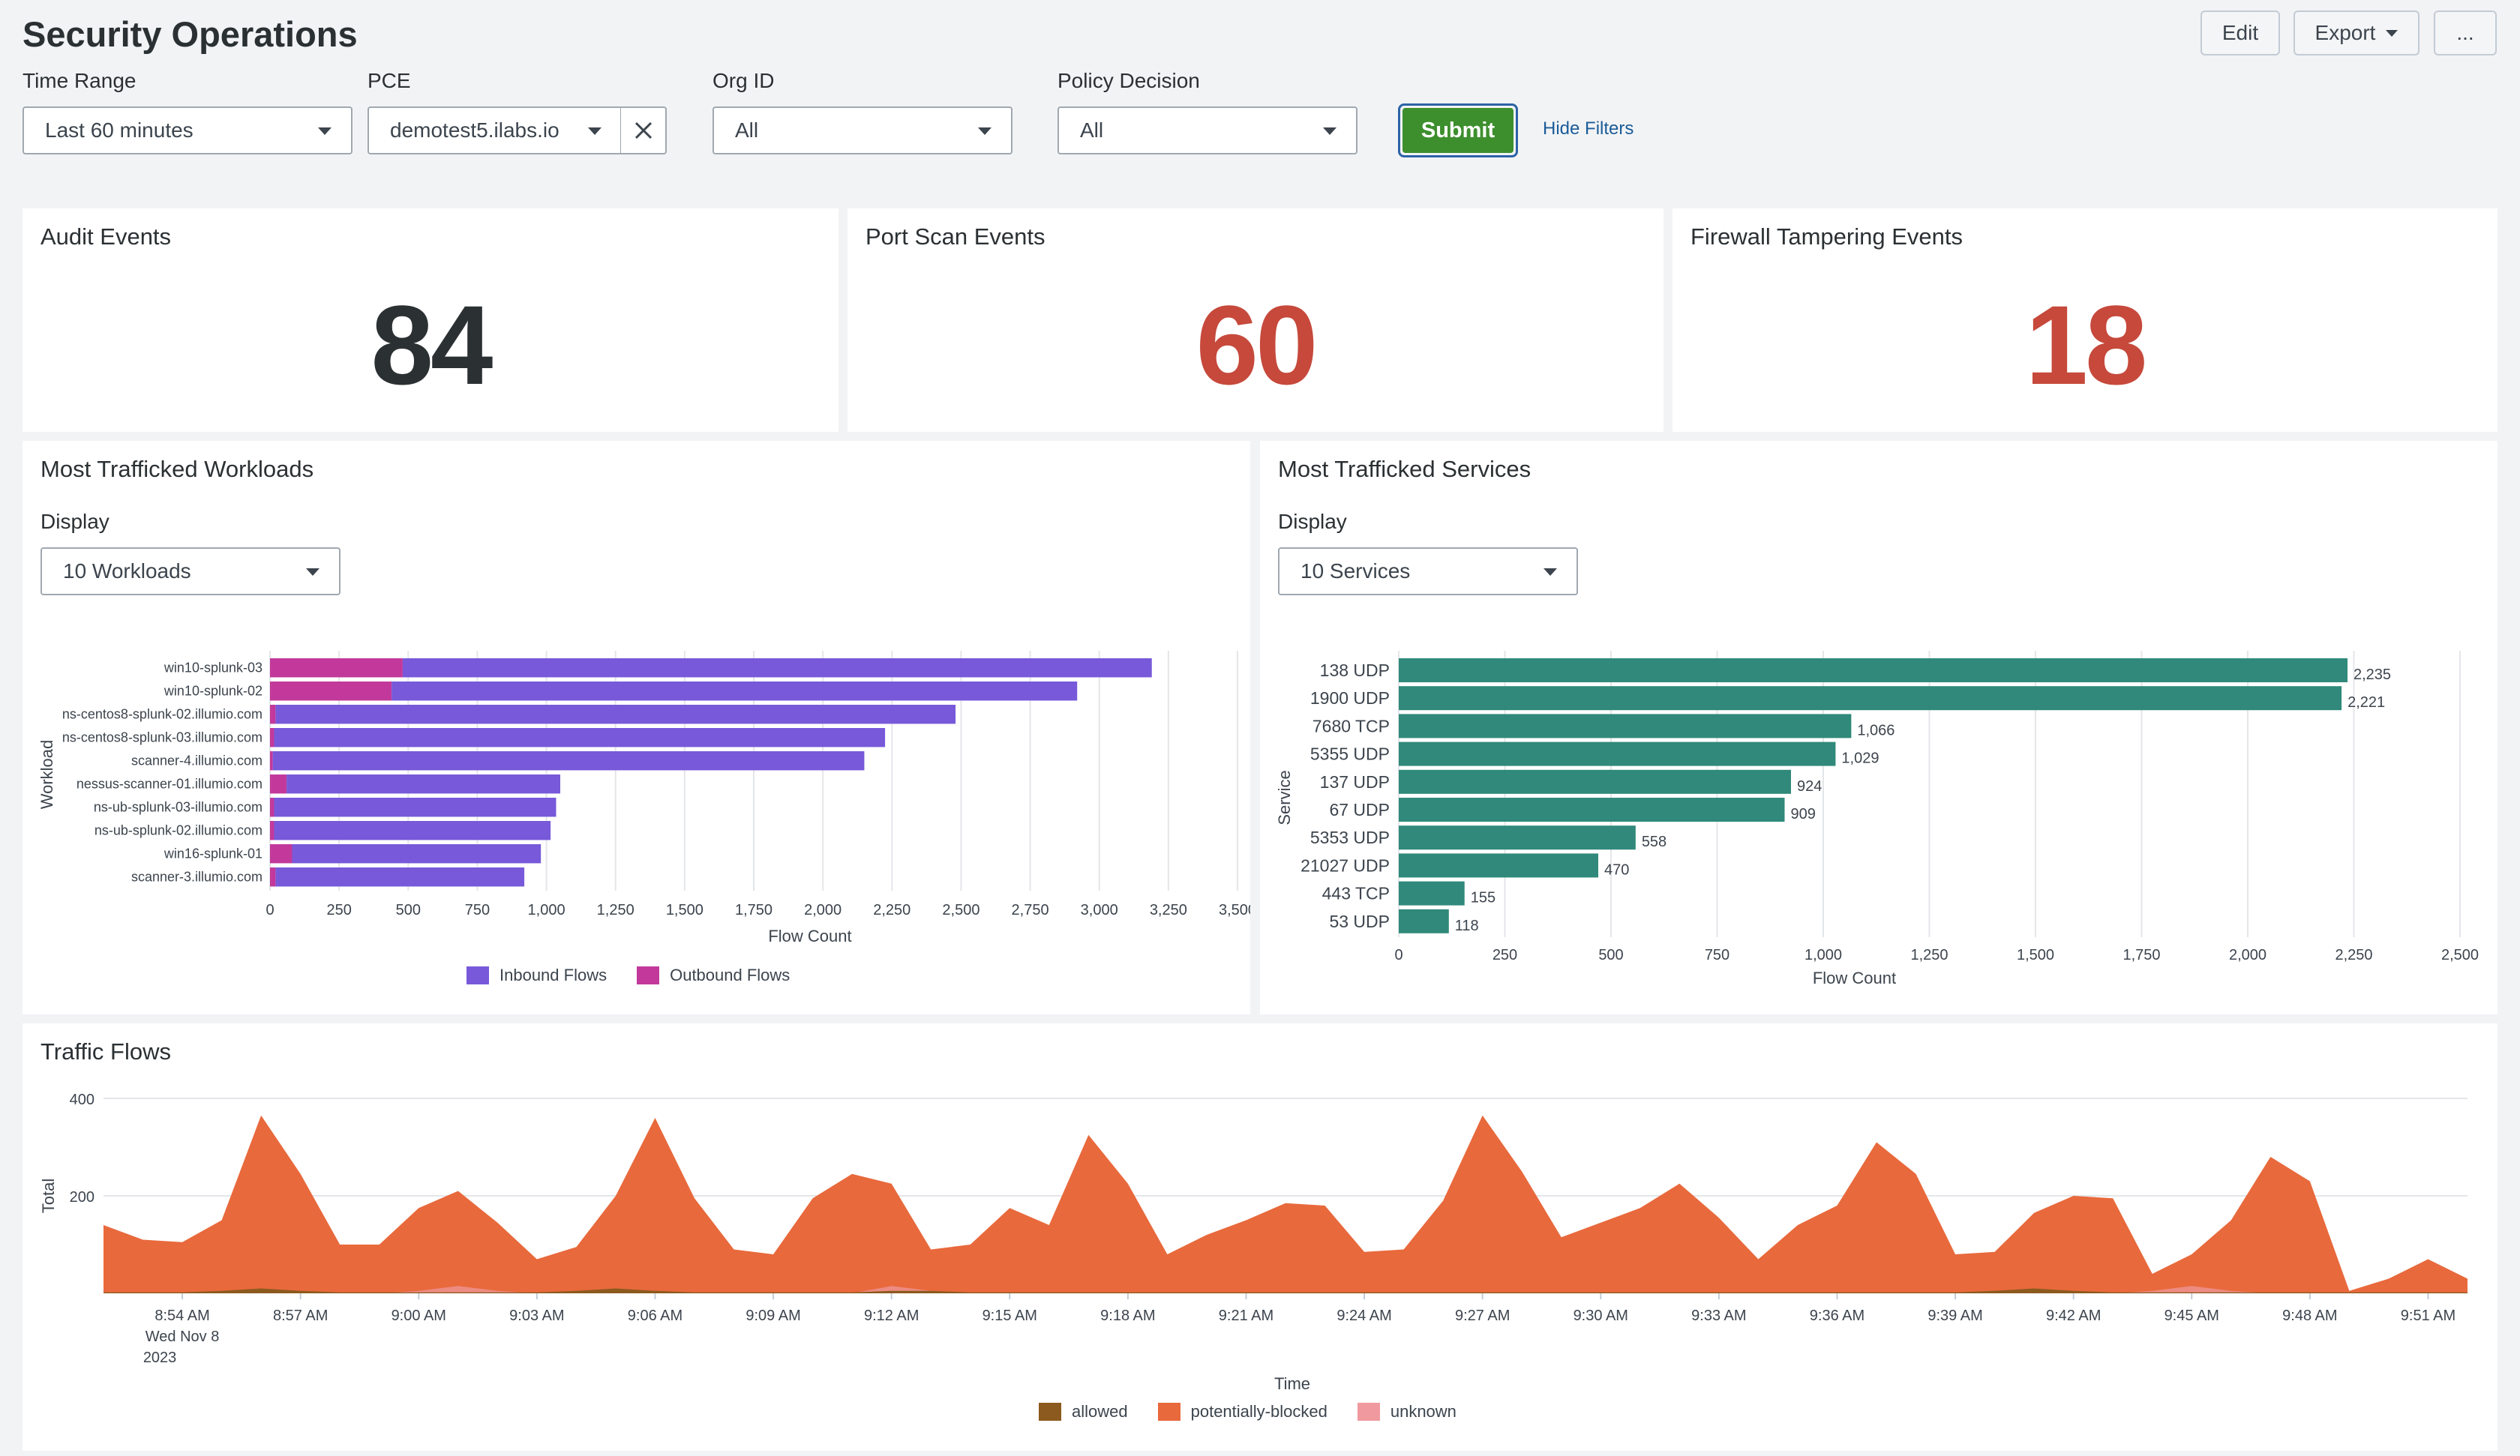 The height and width of the screenshot is (1456, 2520). What do you see at coordinates (181, 1316) in the screenshot?
I see `x-tick-label: 8:54 AM` at bounding box center [181, 1316].